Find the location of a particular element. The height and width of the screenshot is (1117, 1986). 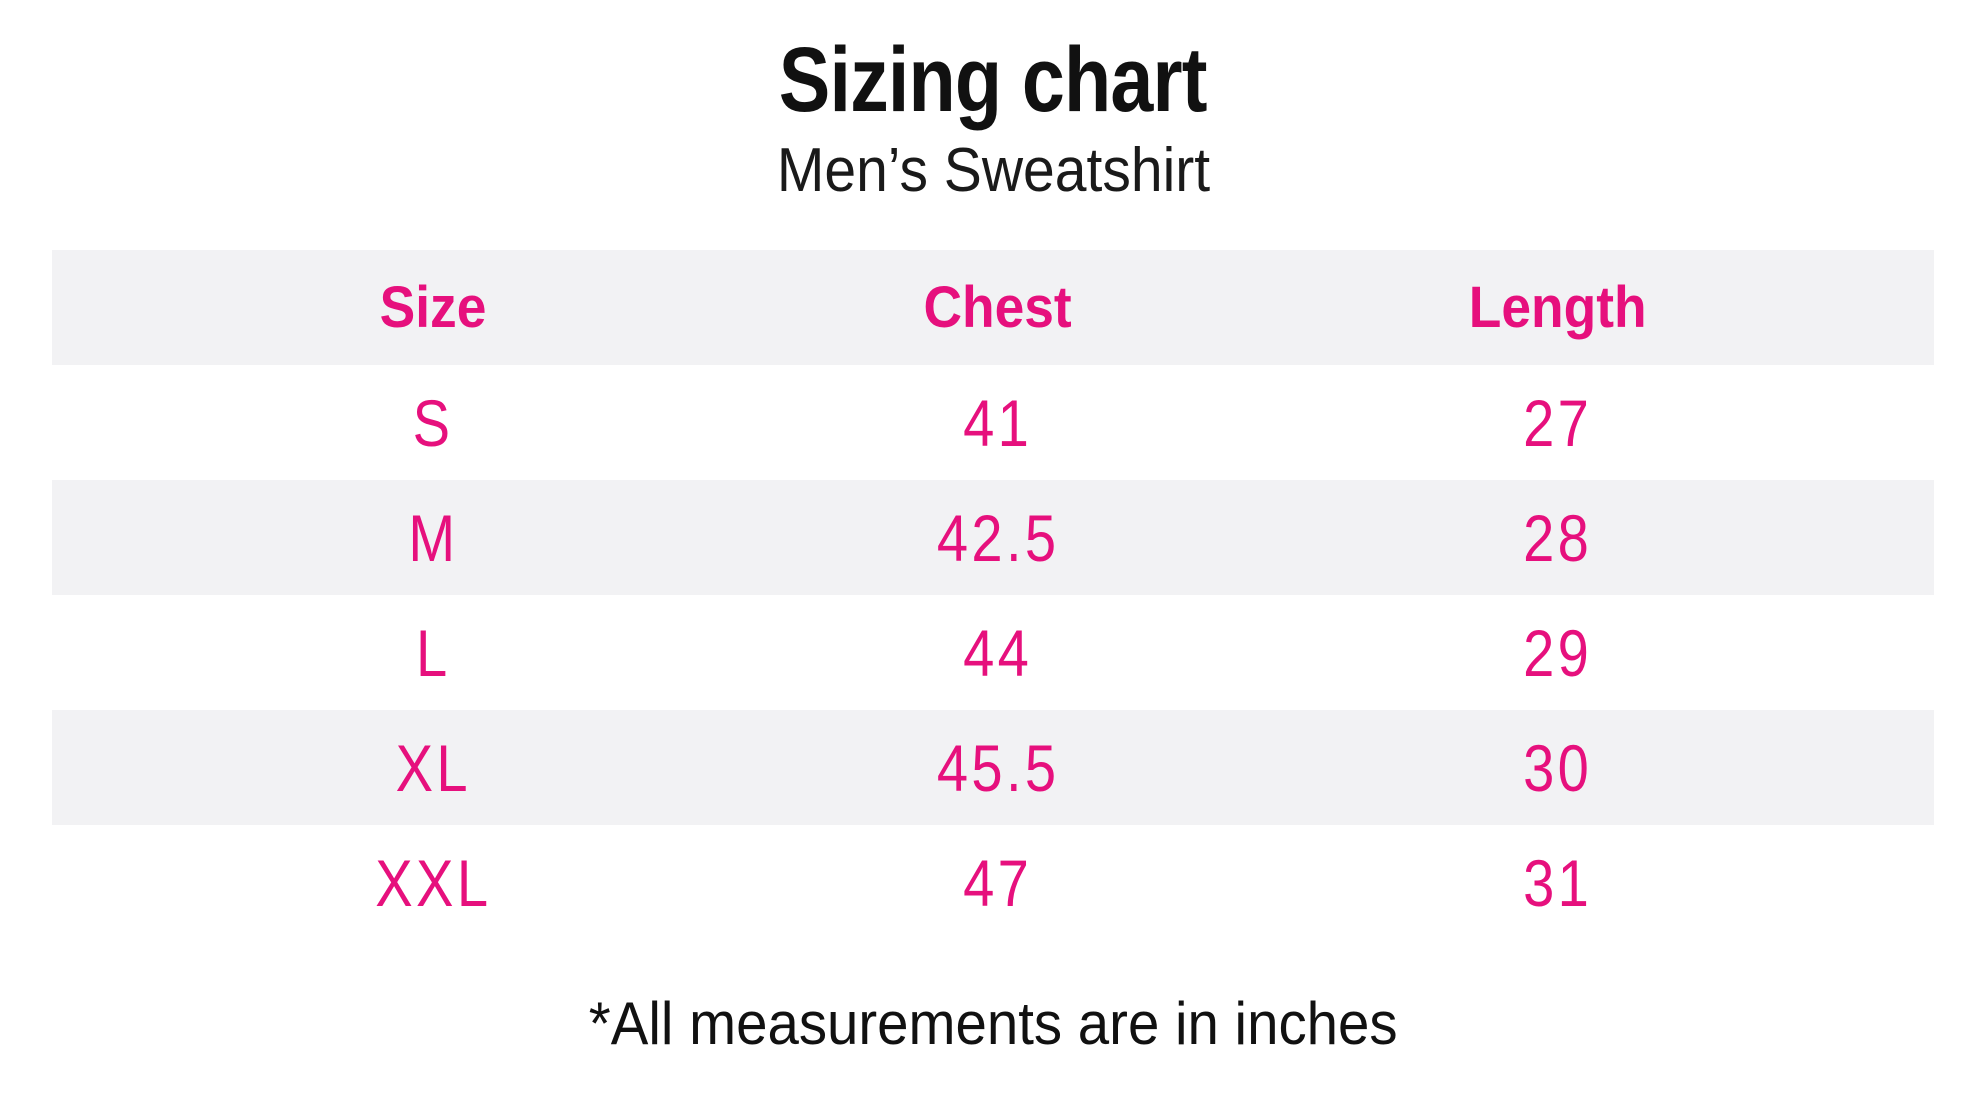

chest-value: 44 is located at coordinates (998, 652).